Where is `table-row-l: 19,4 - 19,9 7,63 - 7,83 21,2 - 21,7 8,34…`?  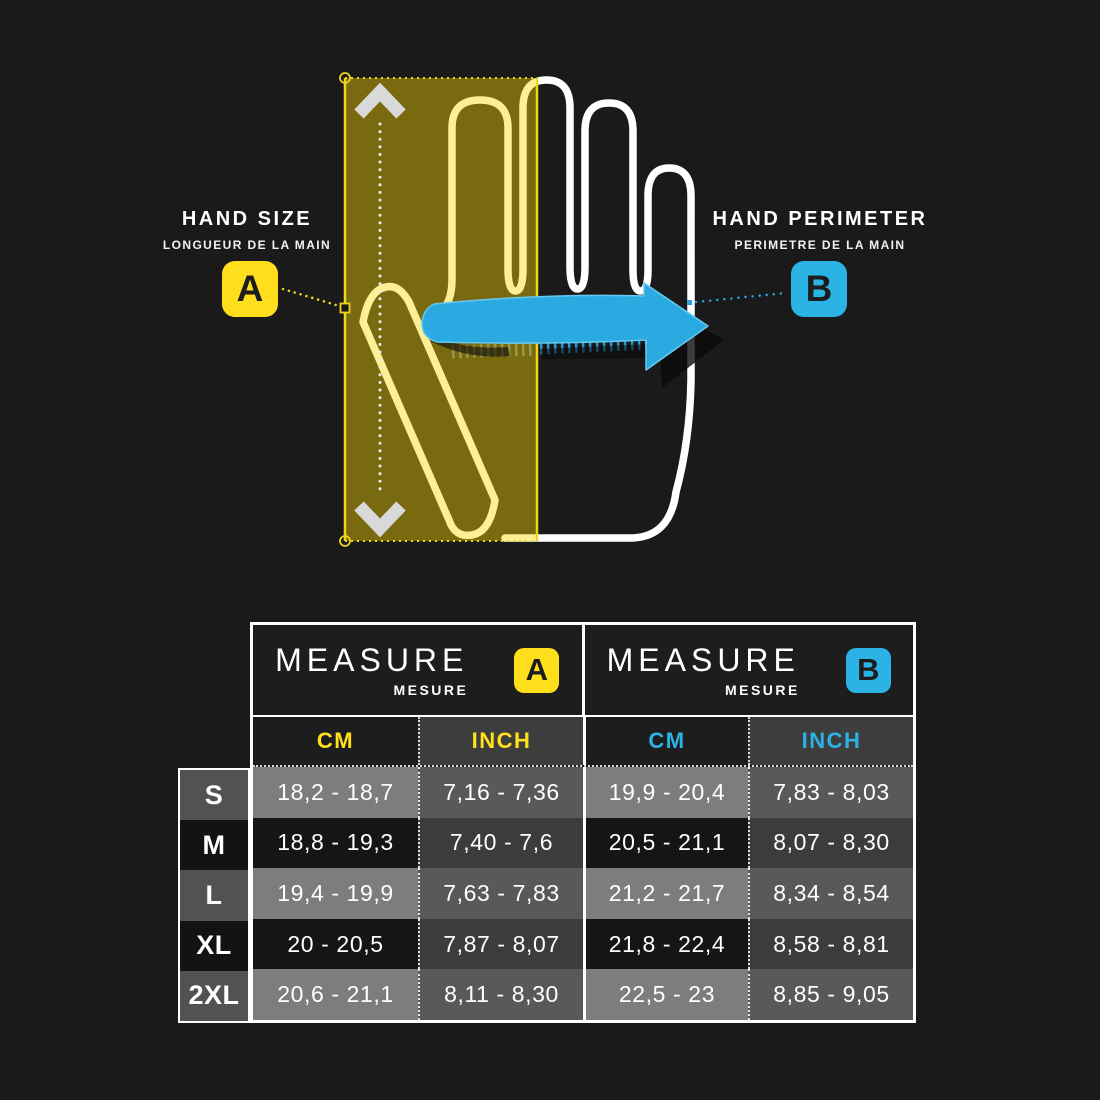
table-row-l: 19,4 - 19,9 7,63 - 7,83 21,2 - 21,7 8,34… is located at coordinates (583, 893).